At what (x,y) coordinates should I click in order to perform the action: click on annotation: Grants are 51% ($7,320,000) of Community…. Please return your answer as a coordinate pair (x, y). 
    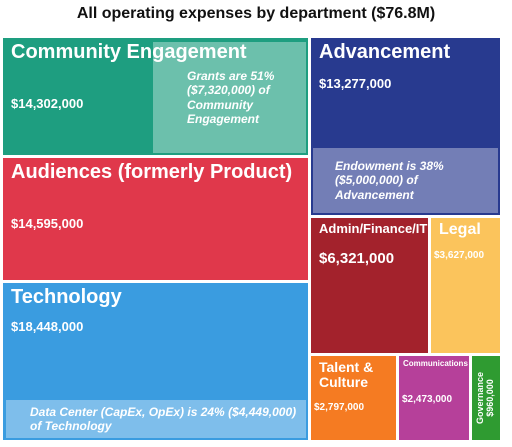
    Looking at the image, I should click on (229, 97).